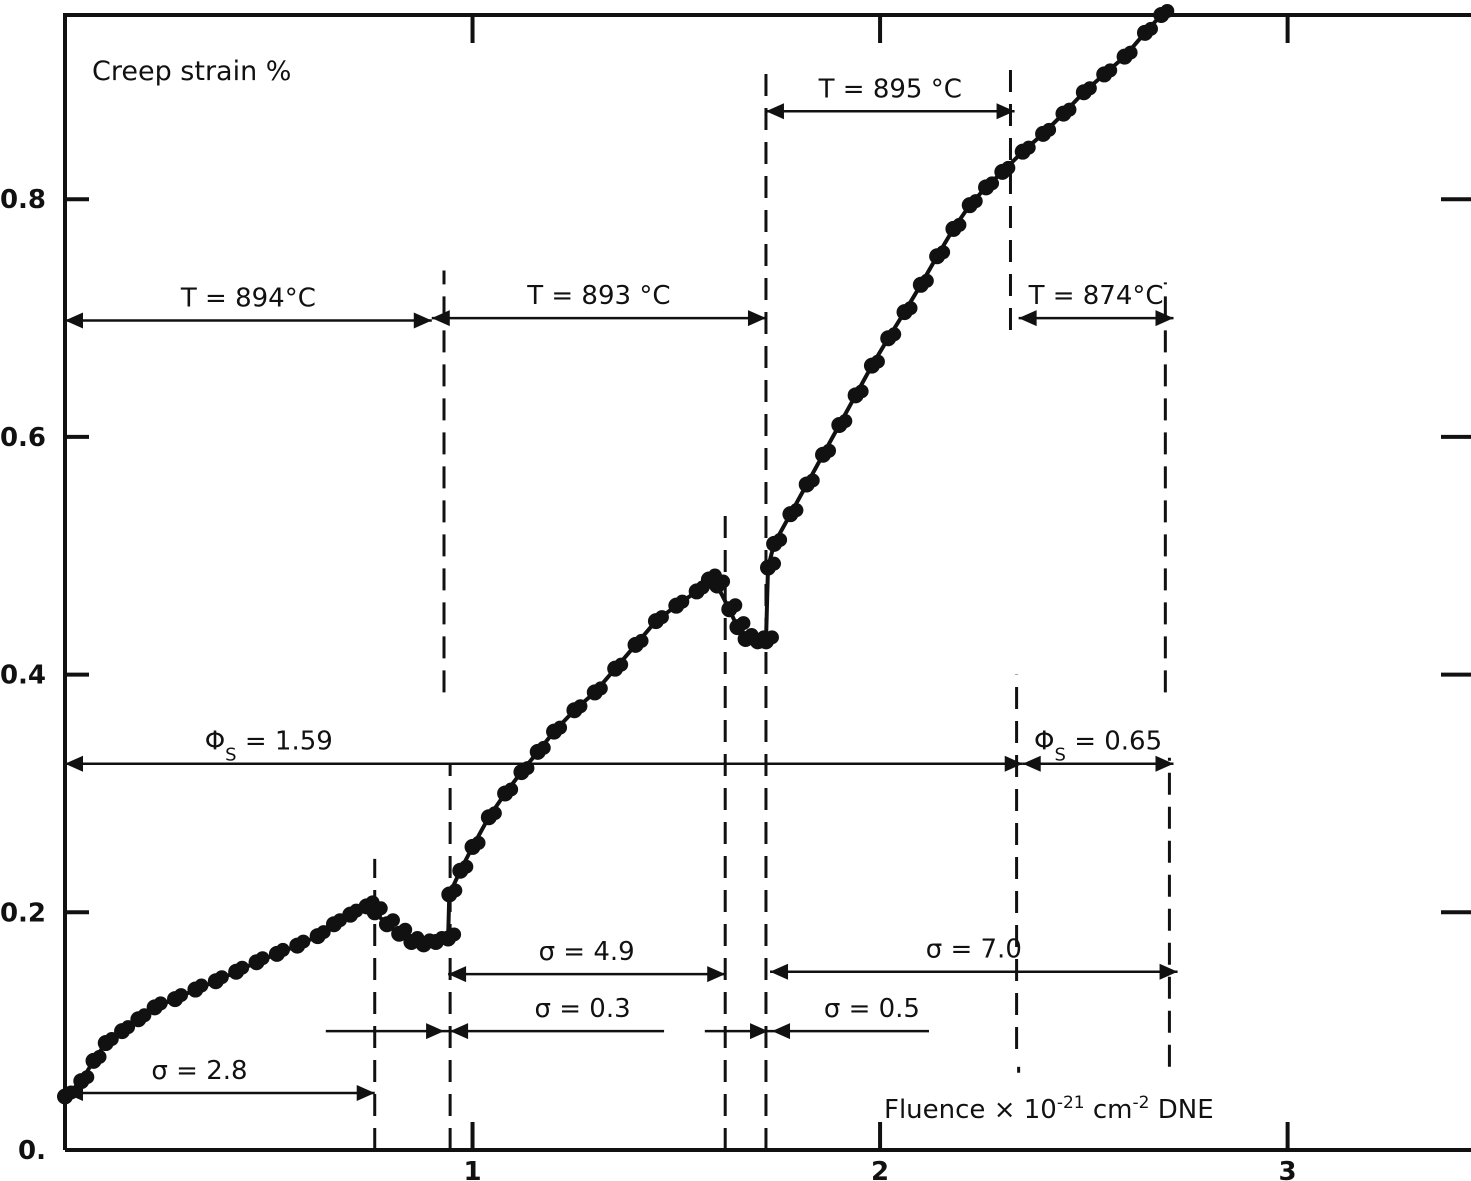 The image size is (1471, 1181). I want to click on x-axis-label-unit: cm, so click(1109, 1110).